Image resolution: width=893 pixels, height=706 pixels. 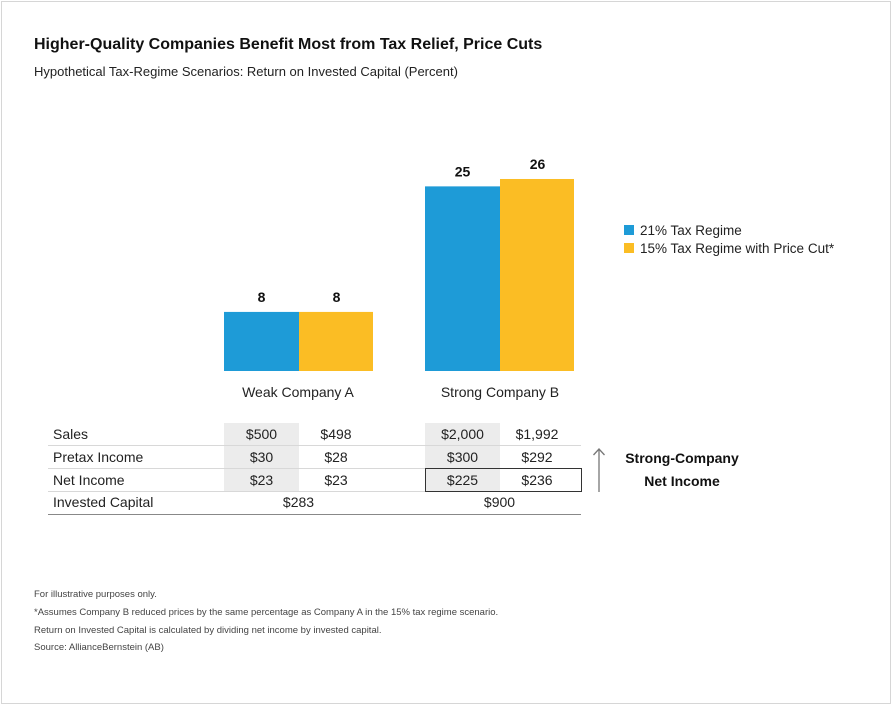 I want to click on cell-pretax-a21: $30, so click(x=261, y=457).